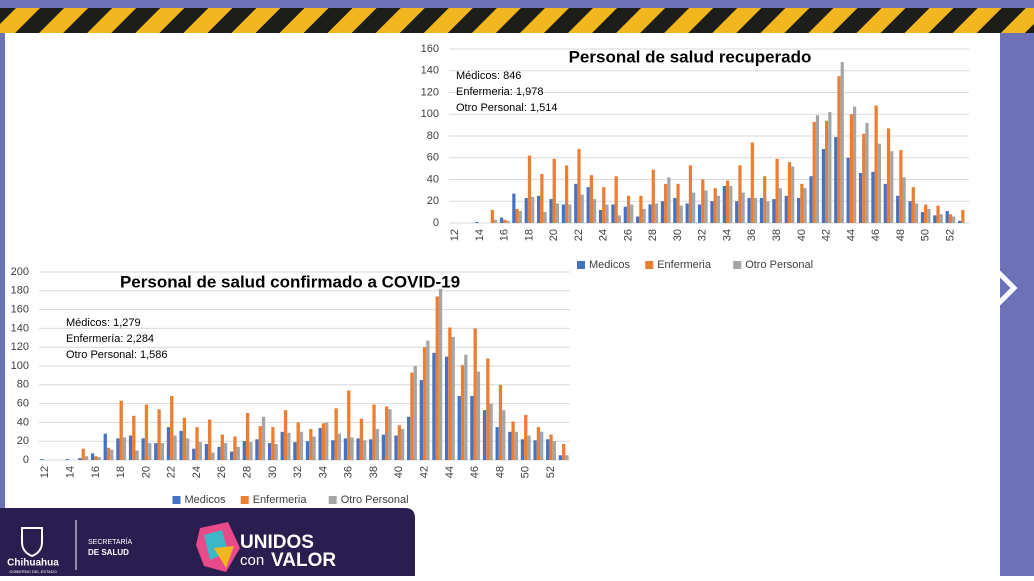 The image size is (1034, 581). I want to click on annotation: Enfermeria: 1,978, so click(499, 92).